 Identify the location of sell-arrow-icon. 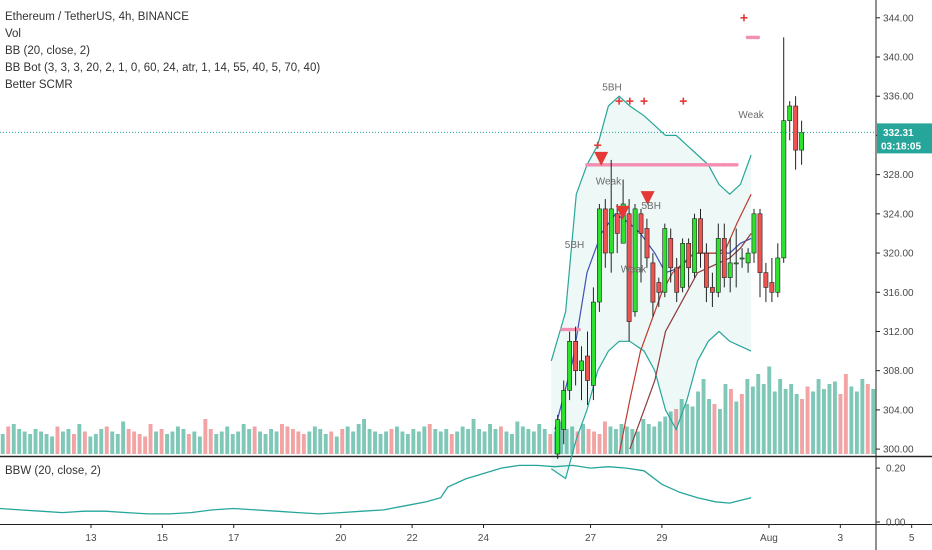
(622, 212).